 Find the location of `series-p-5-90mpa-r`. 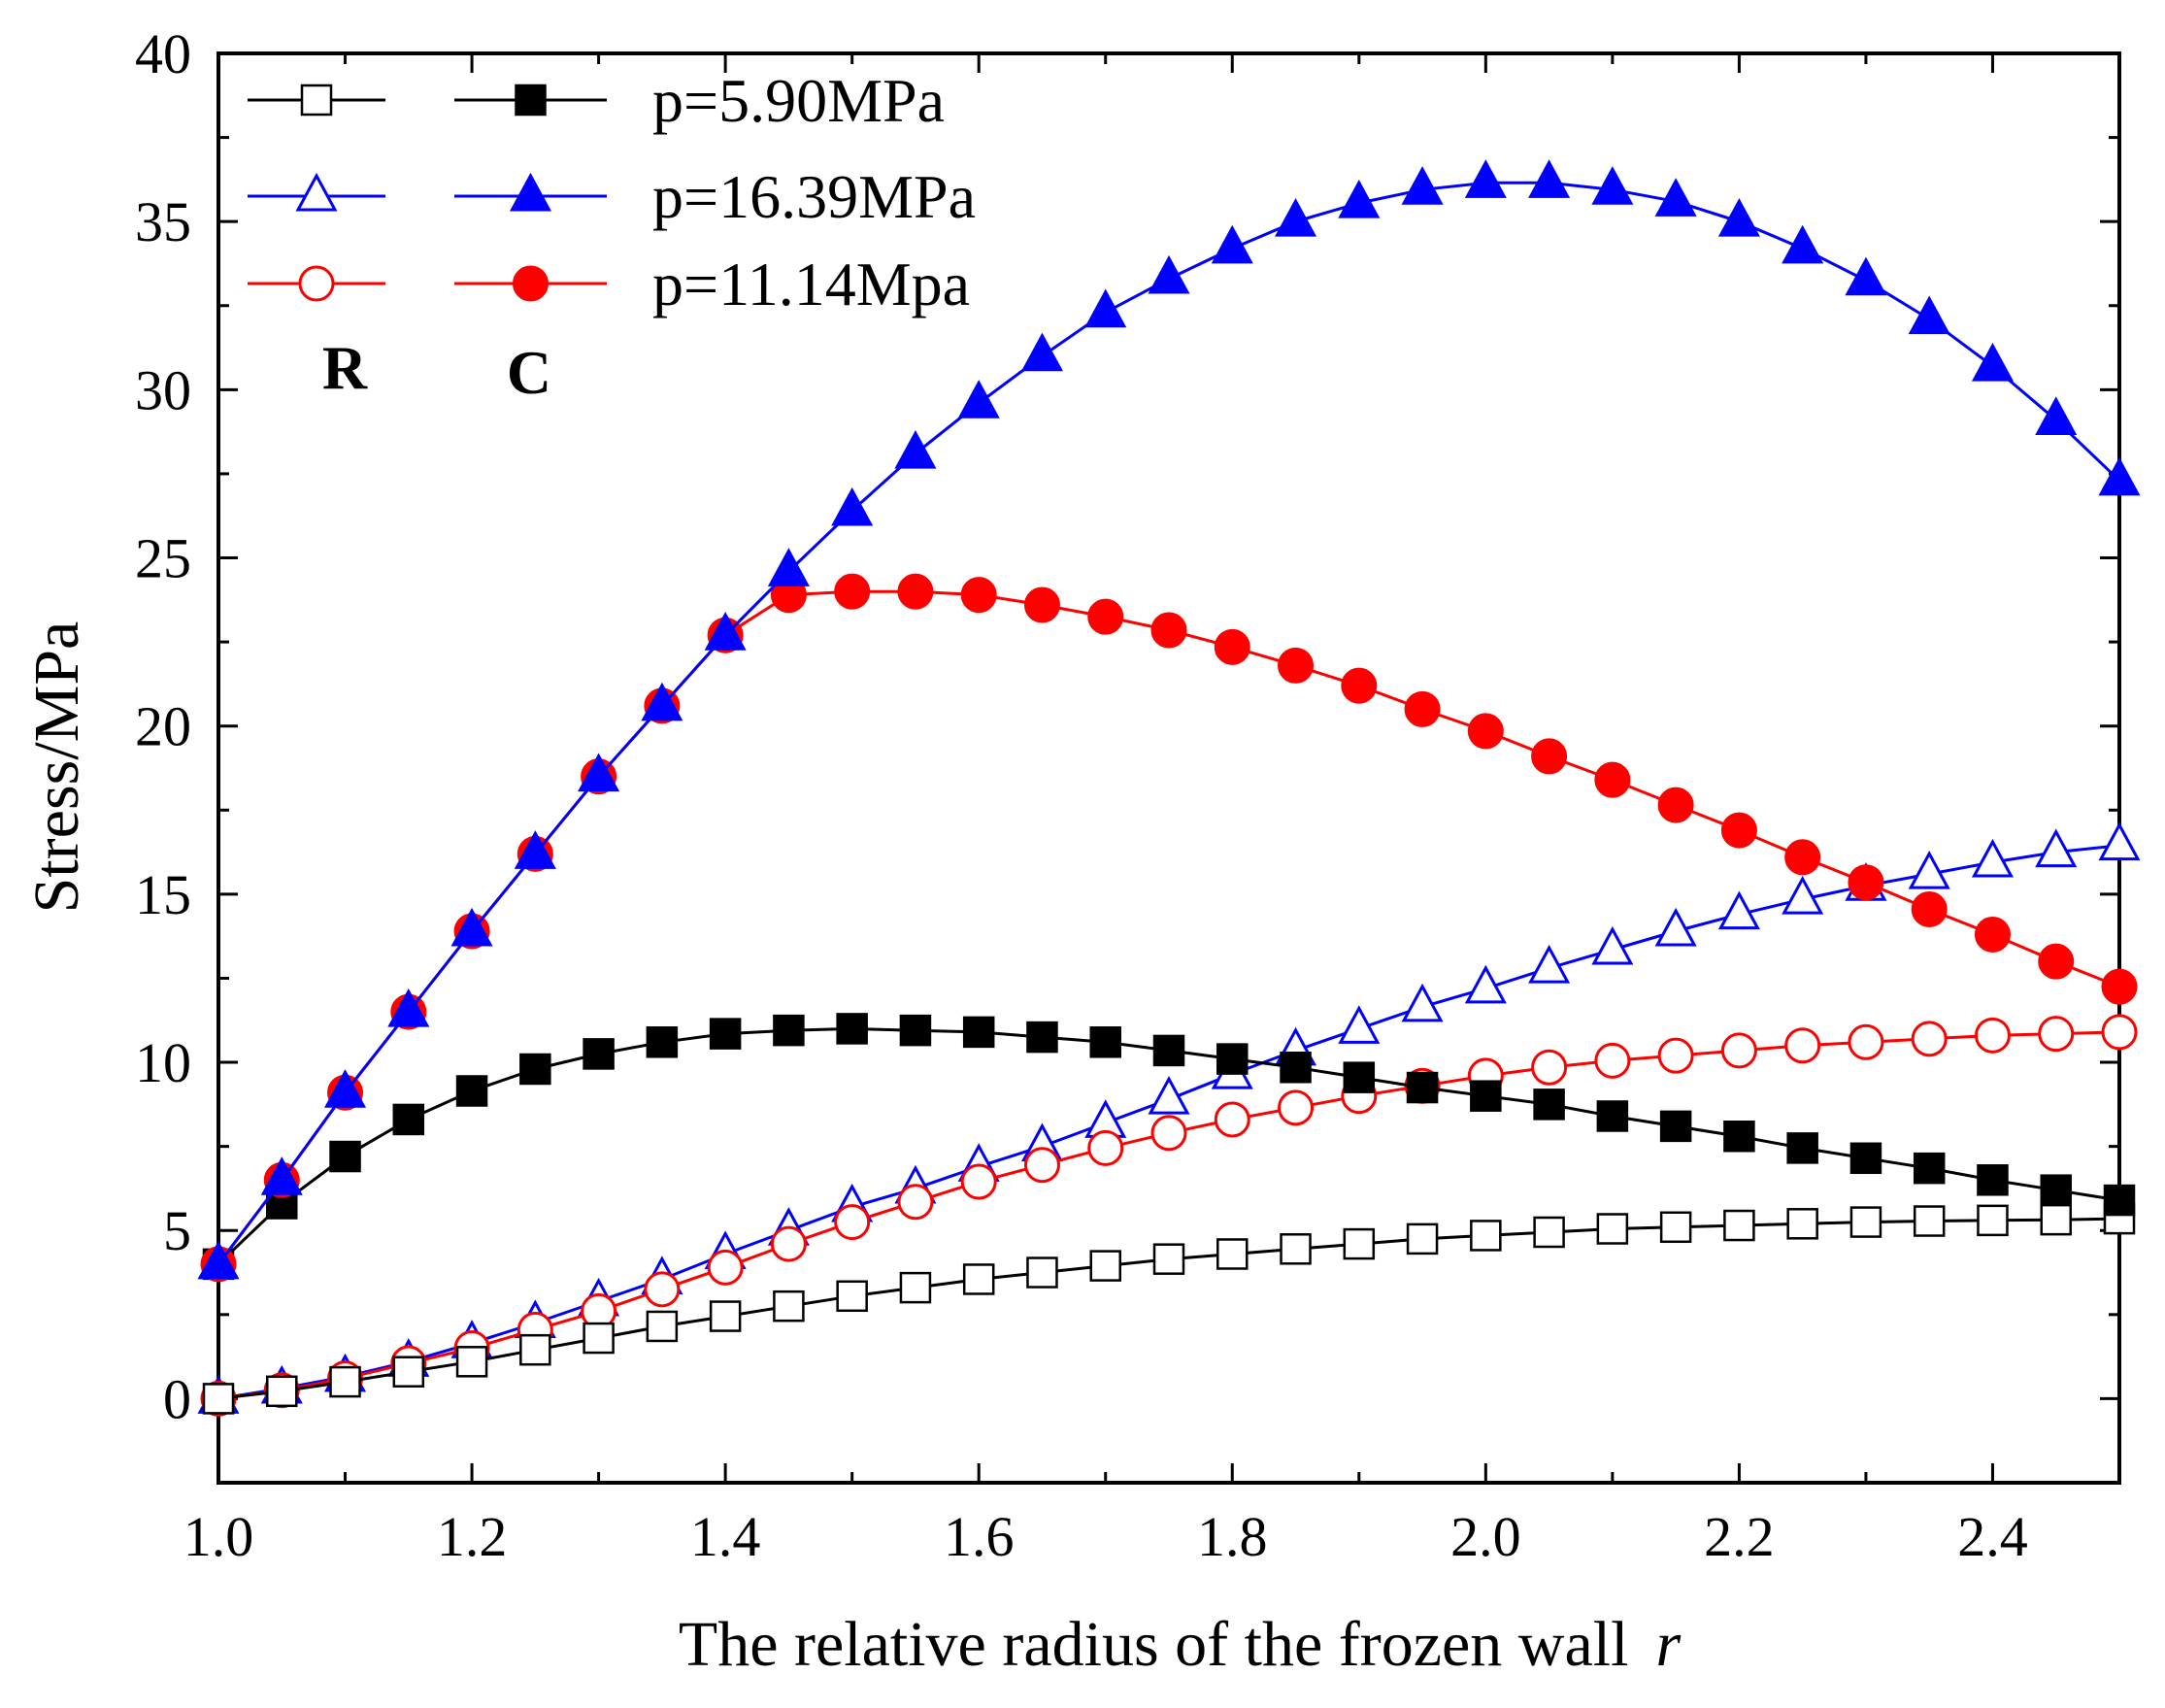

series-p-5-90mpa-r is located at coordinates (1169, 1308).